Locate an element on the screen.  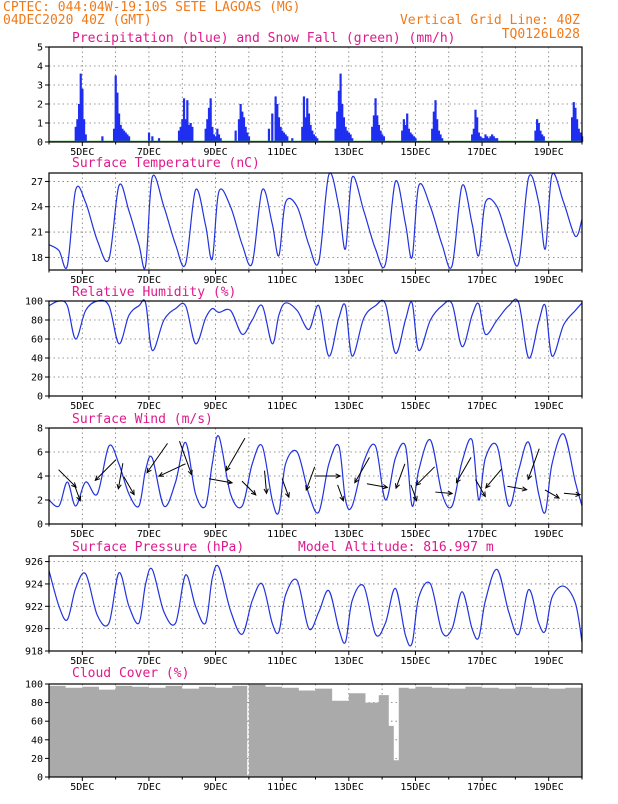
wind-ytick-label: 2 is located at coordinates (40, 501).